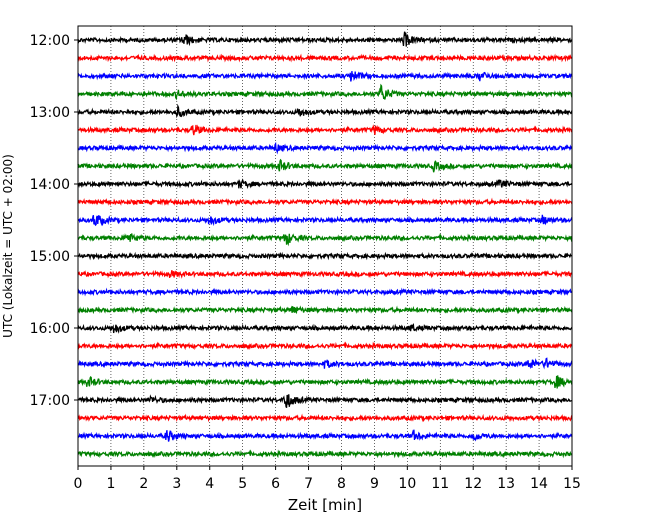  Describe the element at coordinates (54, 221) in the screenshot. I see `y-axis: 12:00 13:00 14:00 15:00 16:00 17:00` at that location.